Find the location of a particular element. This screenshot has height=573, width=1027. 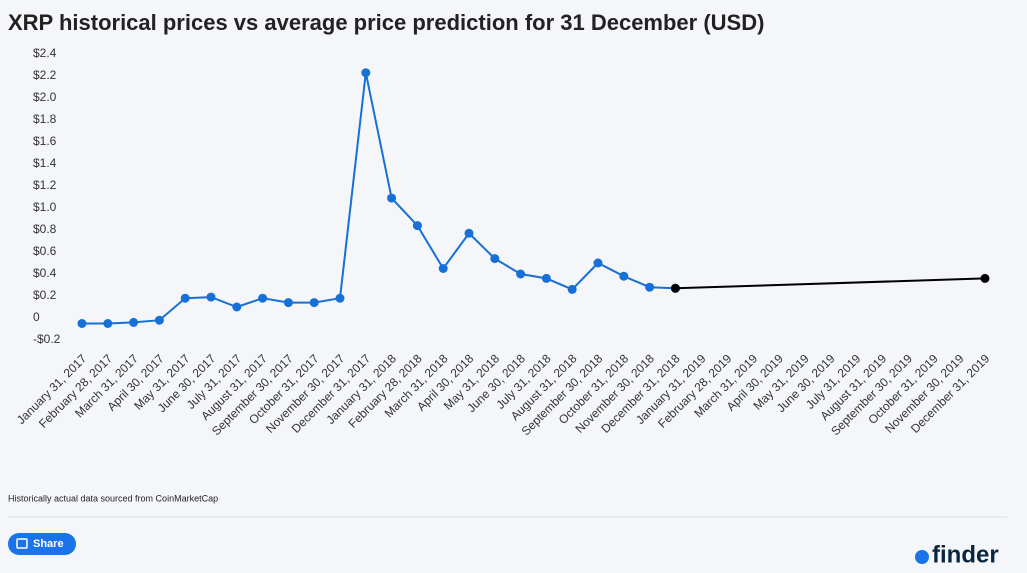

share-icon is located at coordinates (22, 543).